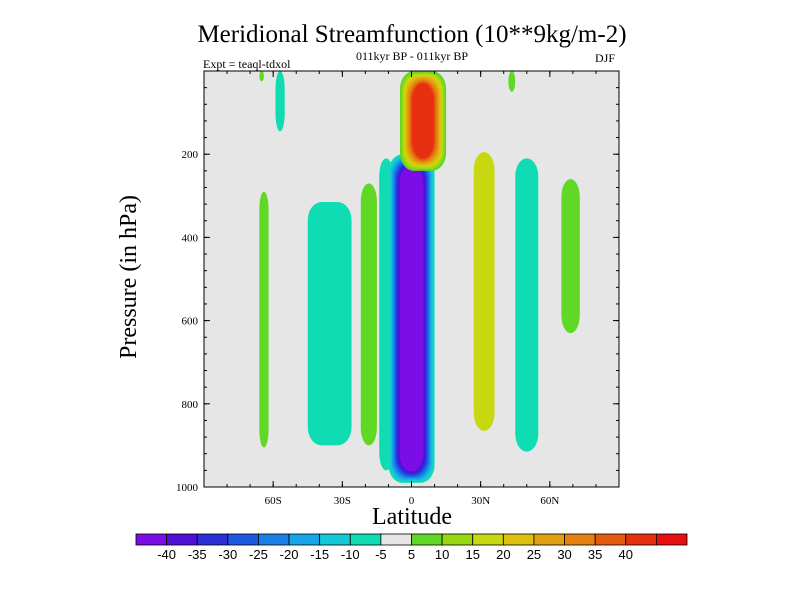 This screenshot has height=600, width=800. Describe the element at coordinates (472, 554) in the screenshot. I see `colorbar-label: 15` at that location.